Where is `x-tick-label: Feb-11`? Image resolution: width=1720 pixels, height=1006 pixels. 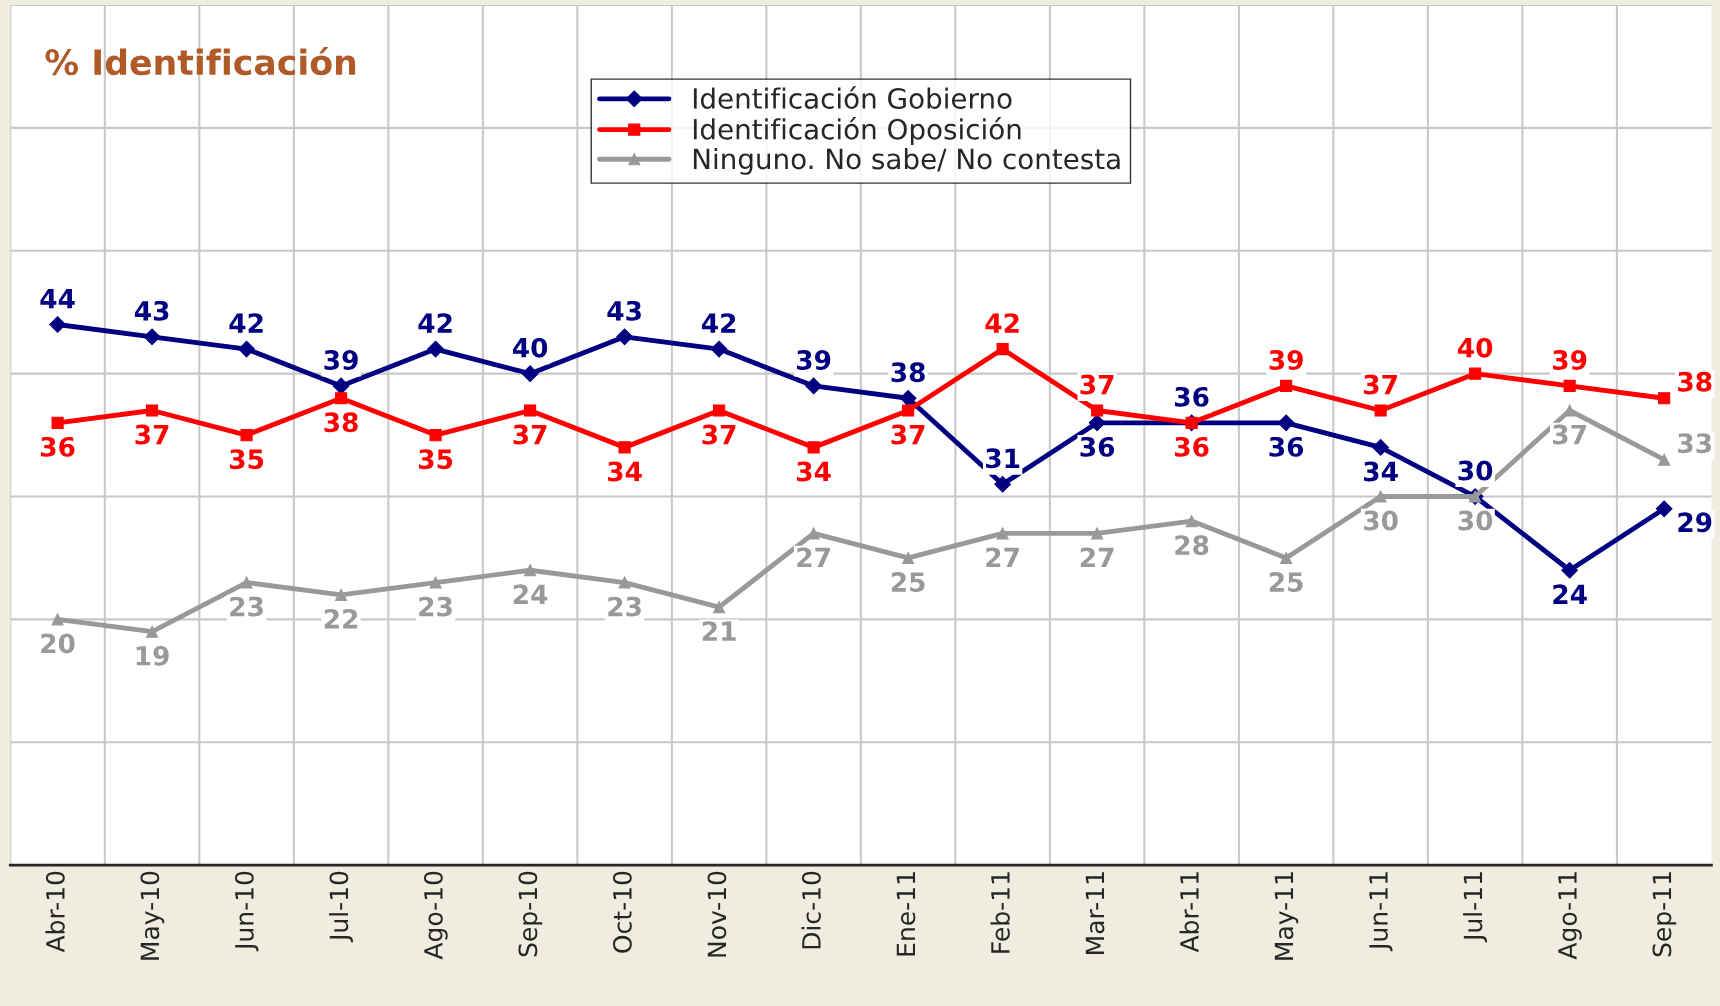
x-tick-label: Feb-11 is located at coordinates (1000, 912).